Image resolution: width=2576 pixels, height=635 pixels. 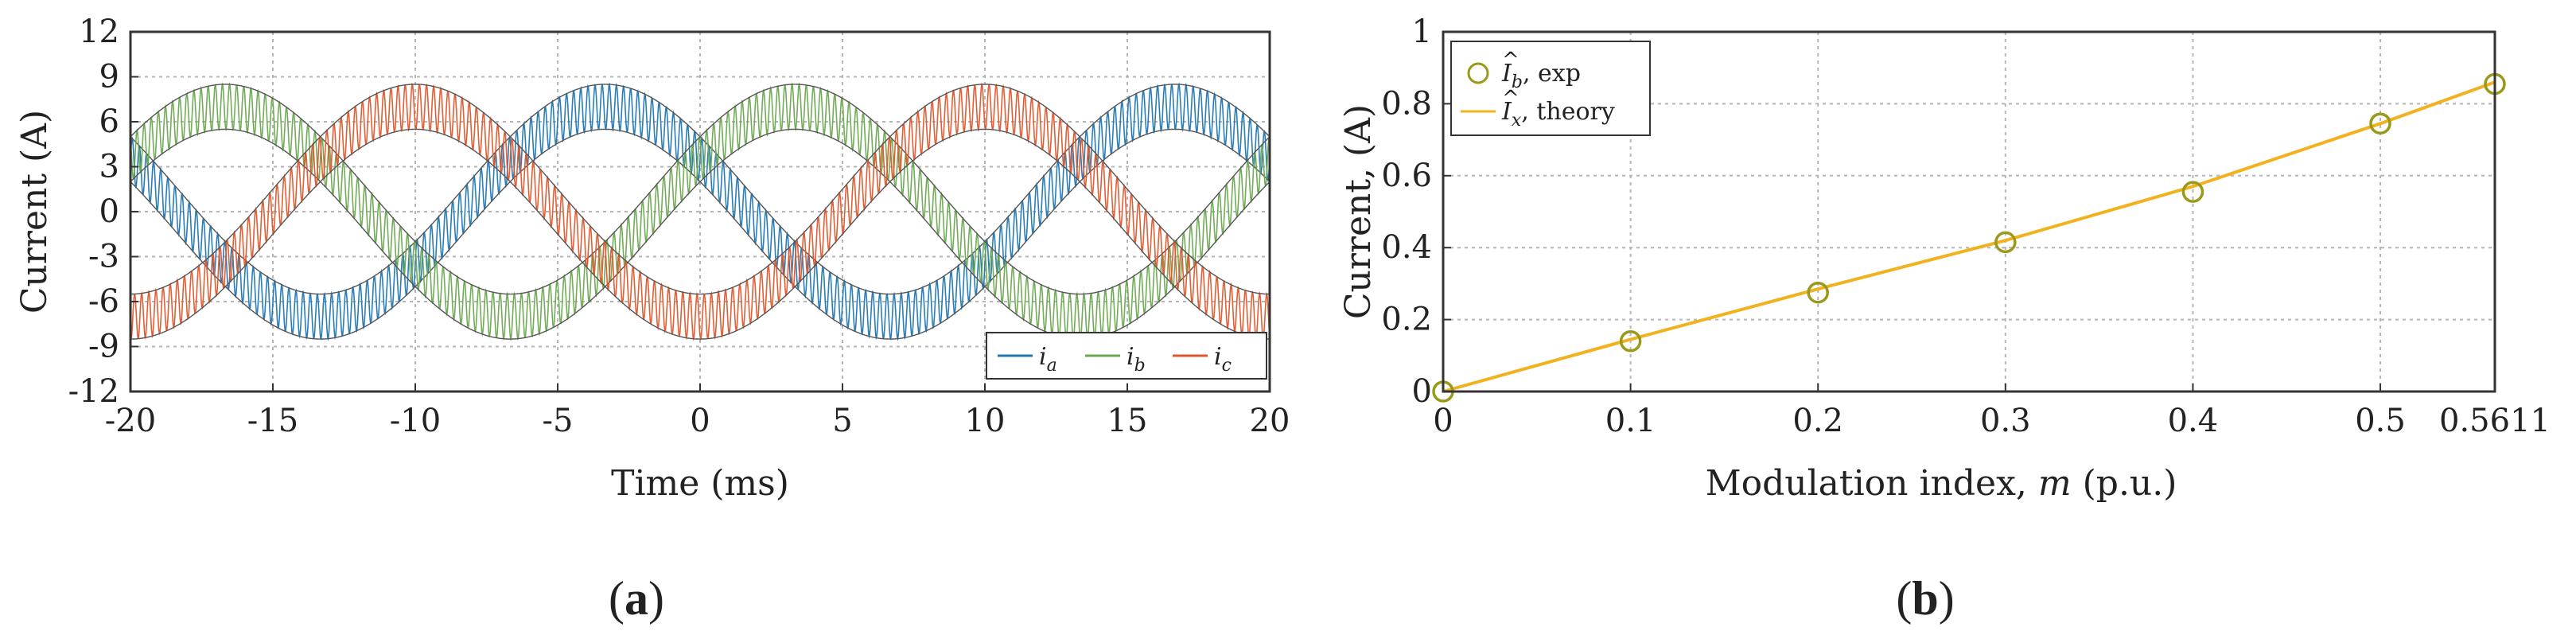 I want to click on panel-b-y-ticks: 0 0.2 0.4 0.6 0.8 1, so click(x=1416, y=212).